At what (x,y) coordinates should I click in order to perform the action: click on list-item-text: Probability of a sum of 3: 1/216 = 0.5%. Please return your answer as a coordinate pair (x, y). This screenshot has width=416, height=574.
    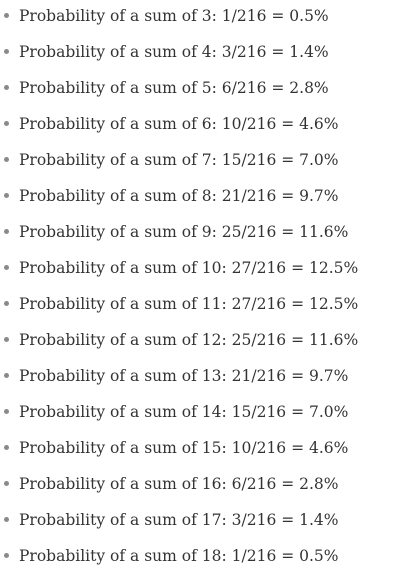
    Looking at the image, I should click on (174, 16).